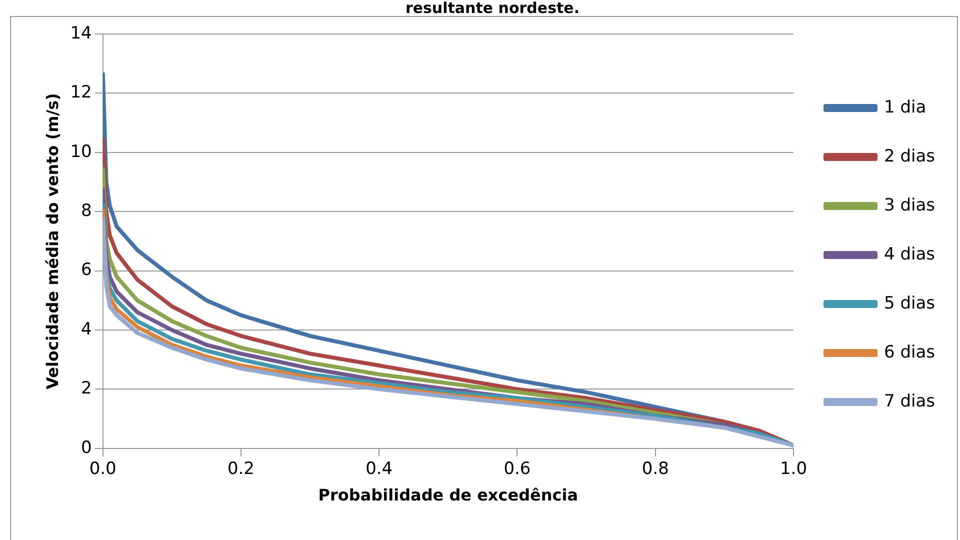  I want to click on legend-label: 7 dias, so click(910, 401).